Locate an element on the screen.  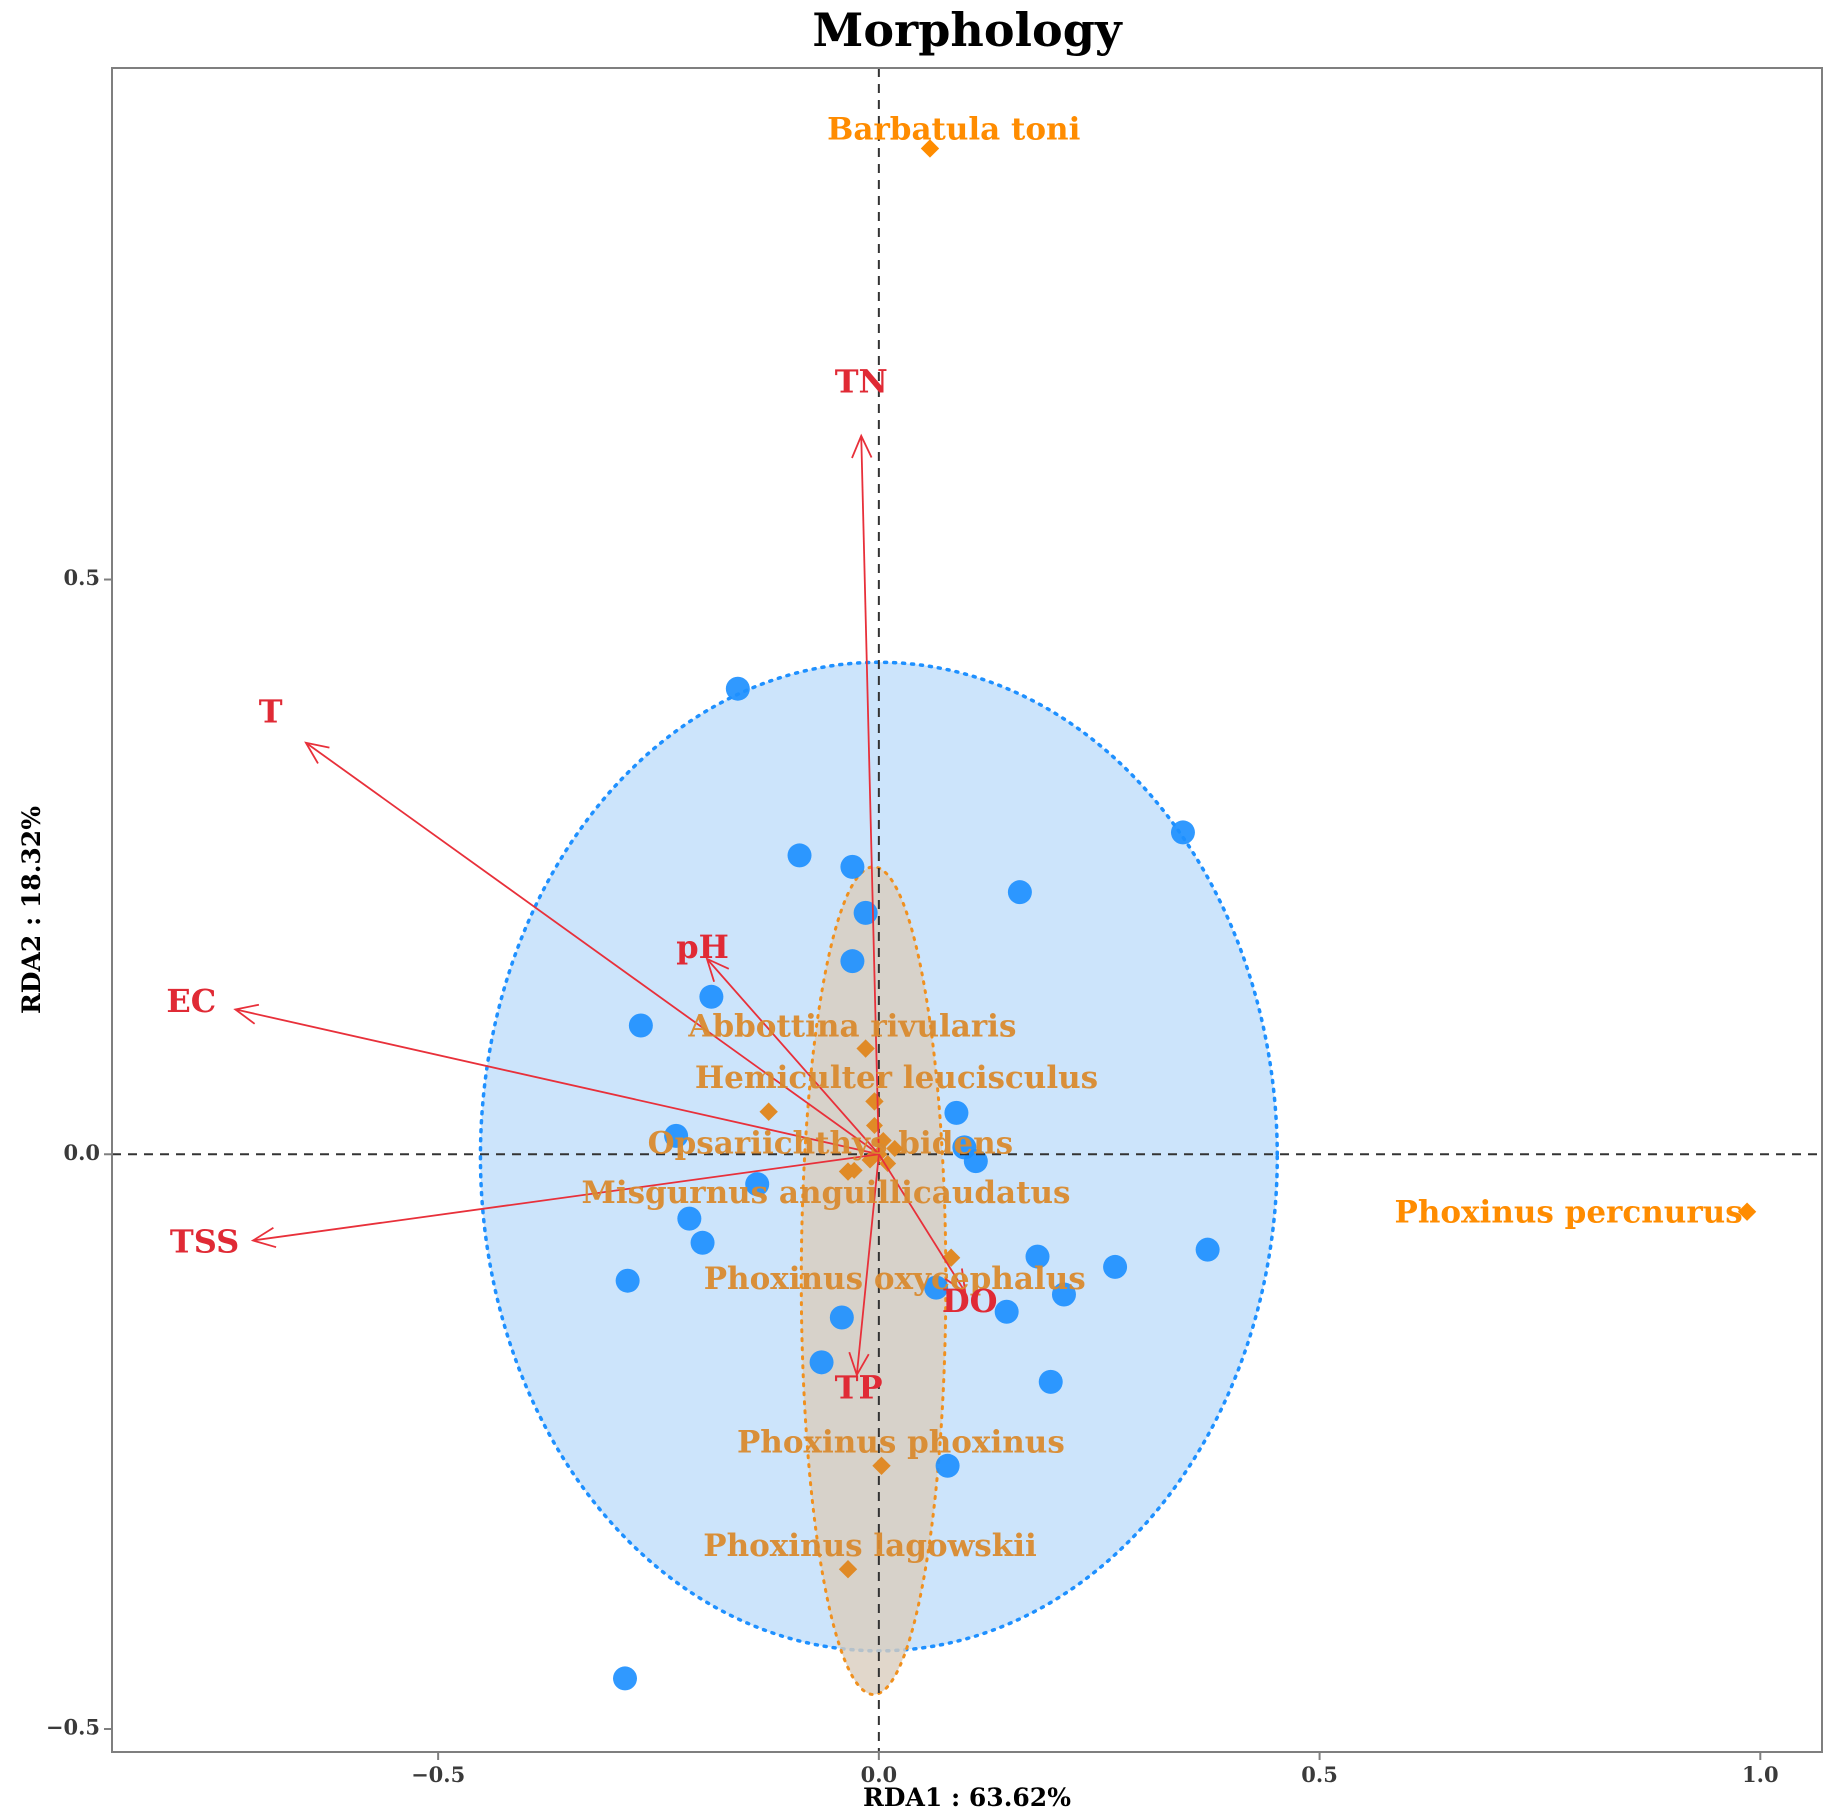
y-axis-ticks: −0.5 0.0 0.5 is located at coordinates (79, 1152).